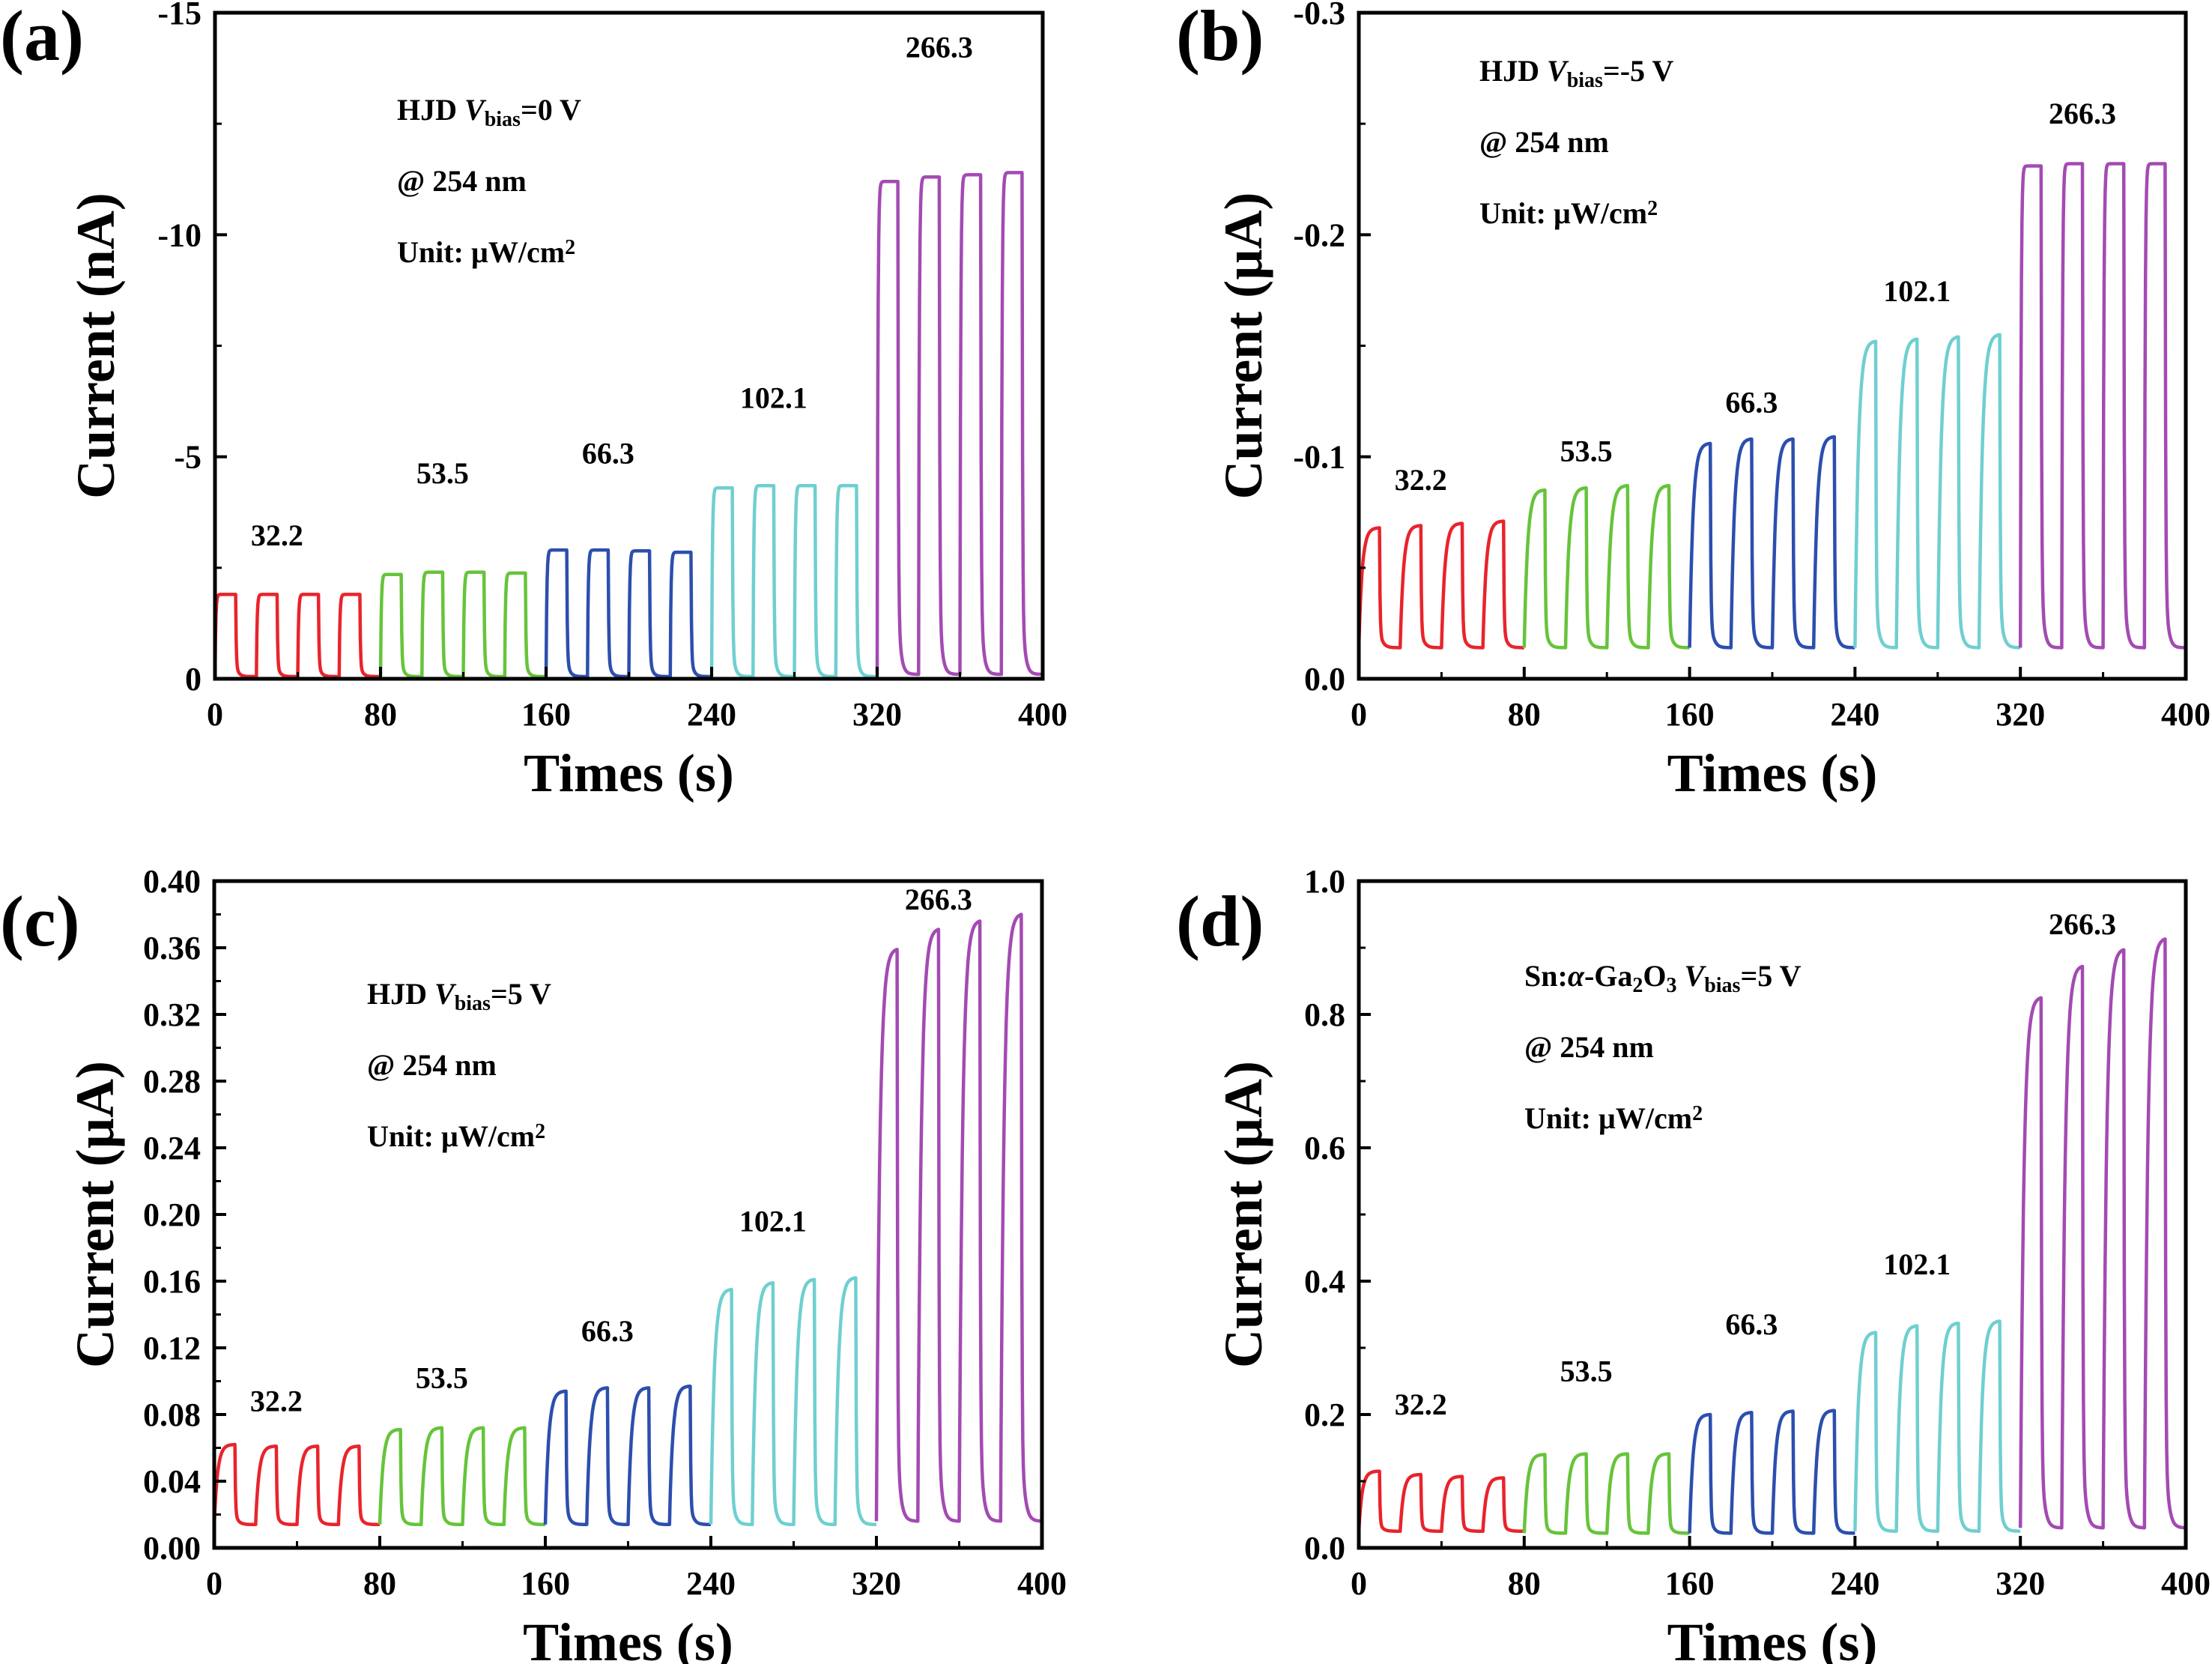  Describe the element at coordinates (172, 1014) in the screenshot. I see `y-tick-label: 0.32` at that location.